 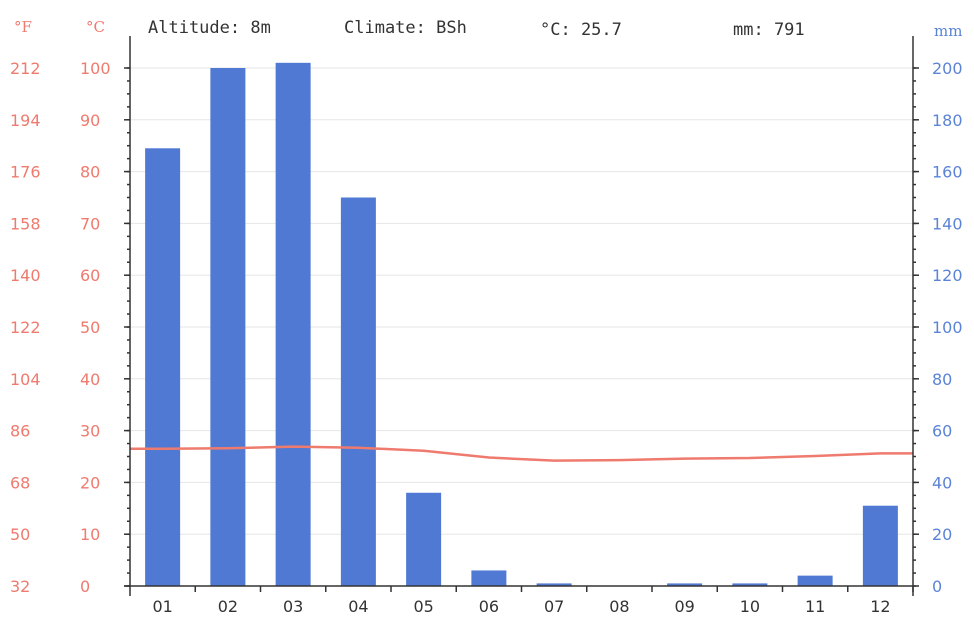 What do you see at coordinates (20, 534) in the screenshot?
I see `fahrenheit-tick-label: 50` at bounding box center [20, 534].